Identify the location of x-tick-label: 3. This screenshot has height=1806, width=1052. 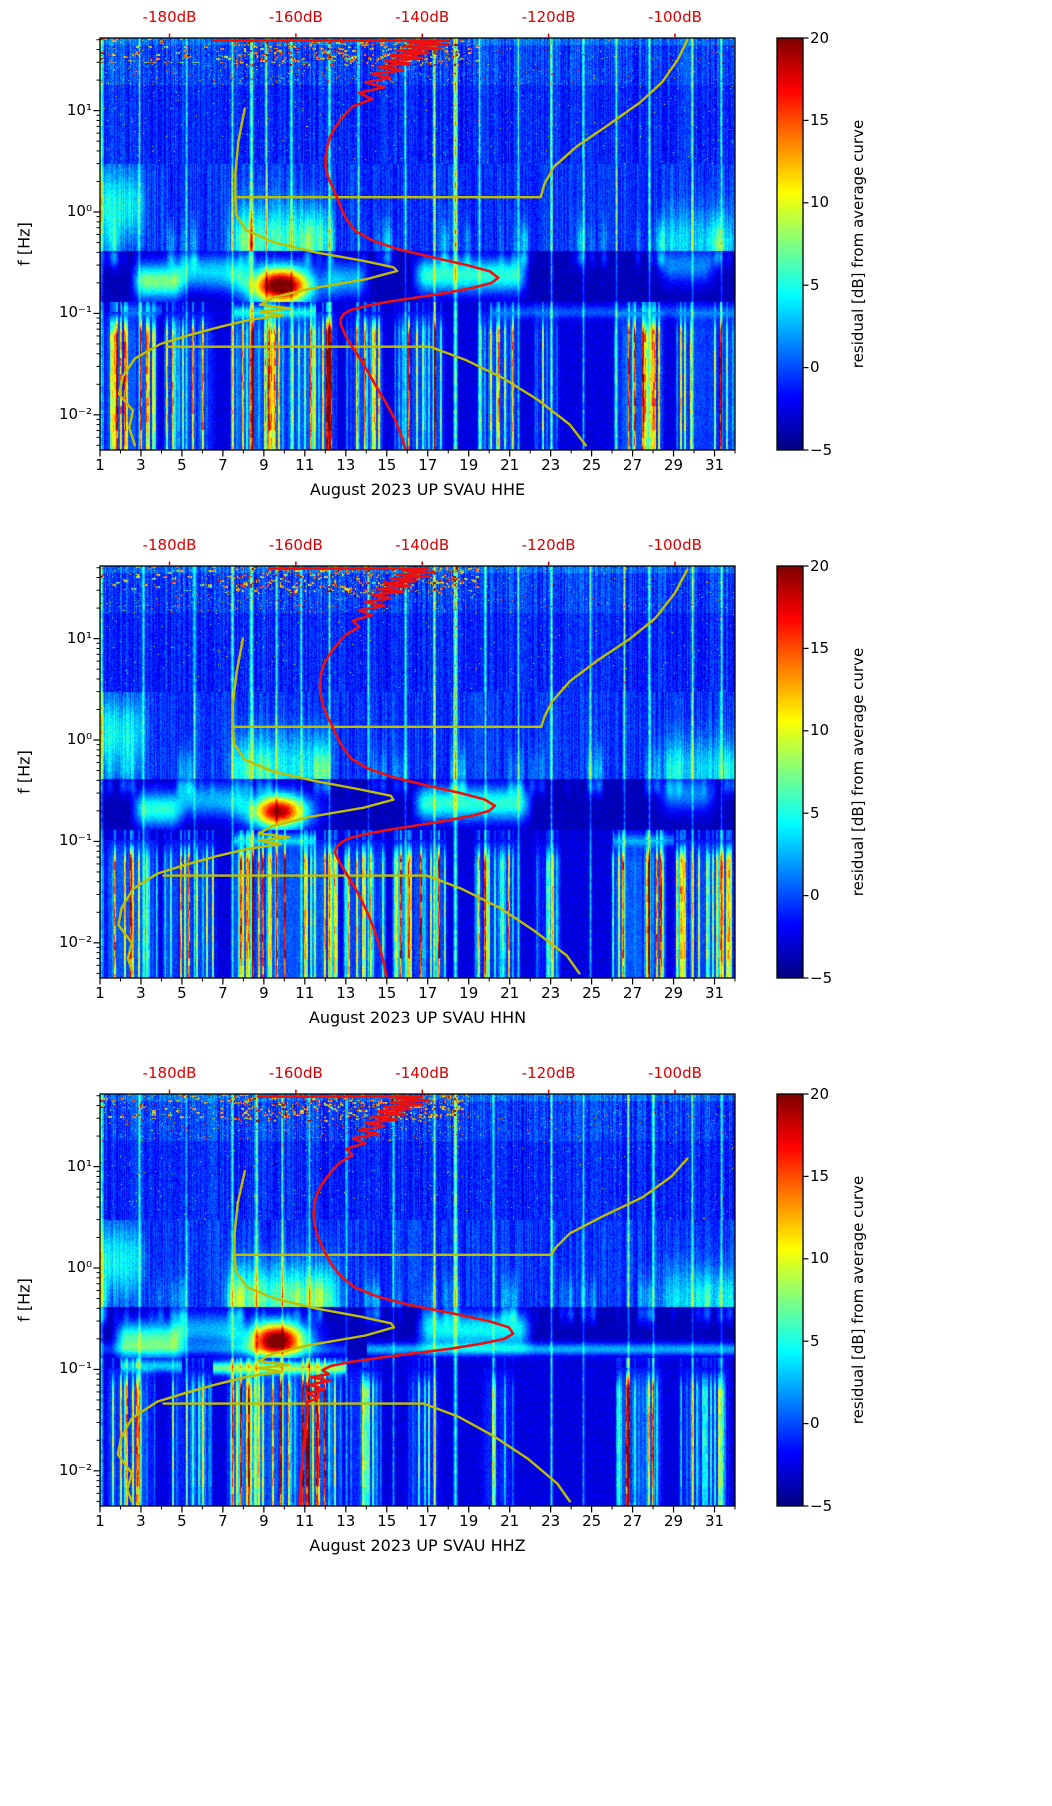
(141, 465).